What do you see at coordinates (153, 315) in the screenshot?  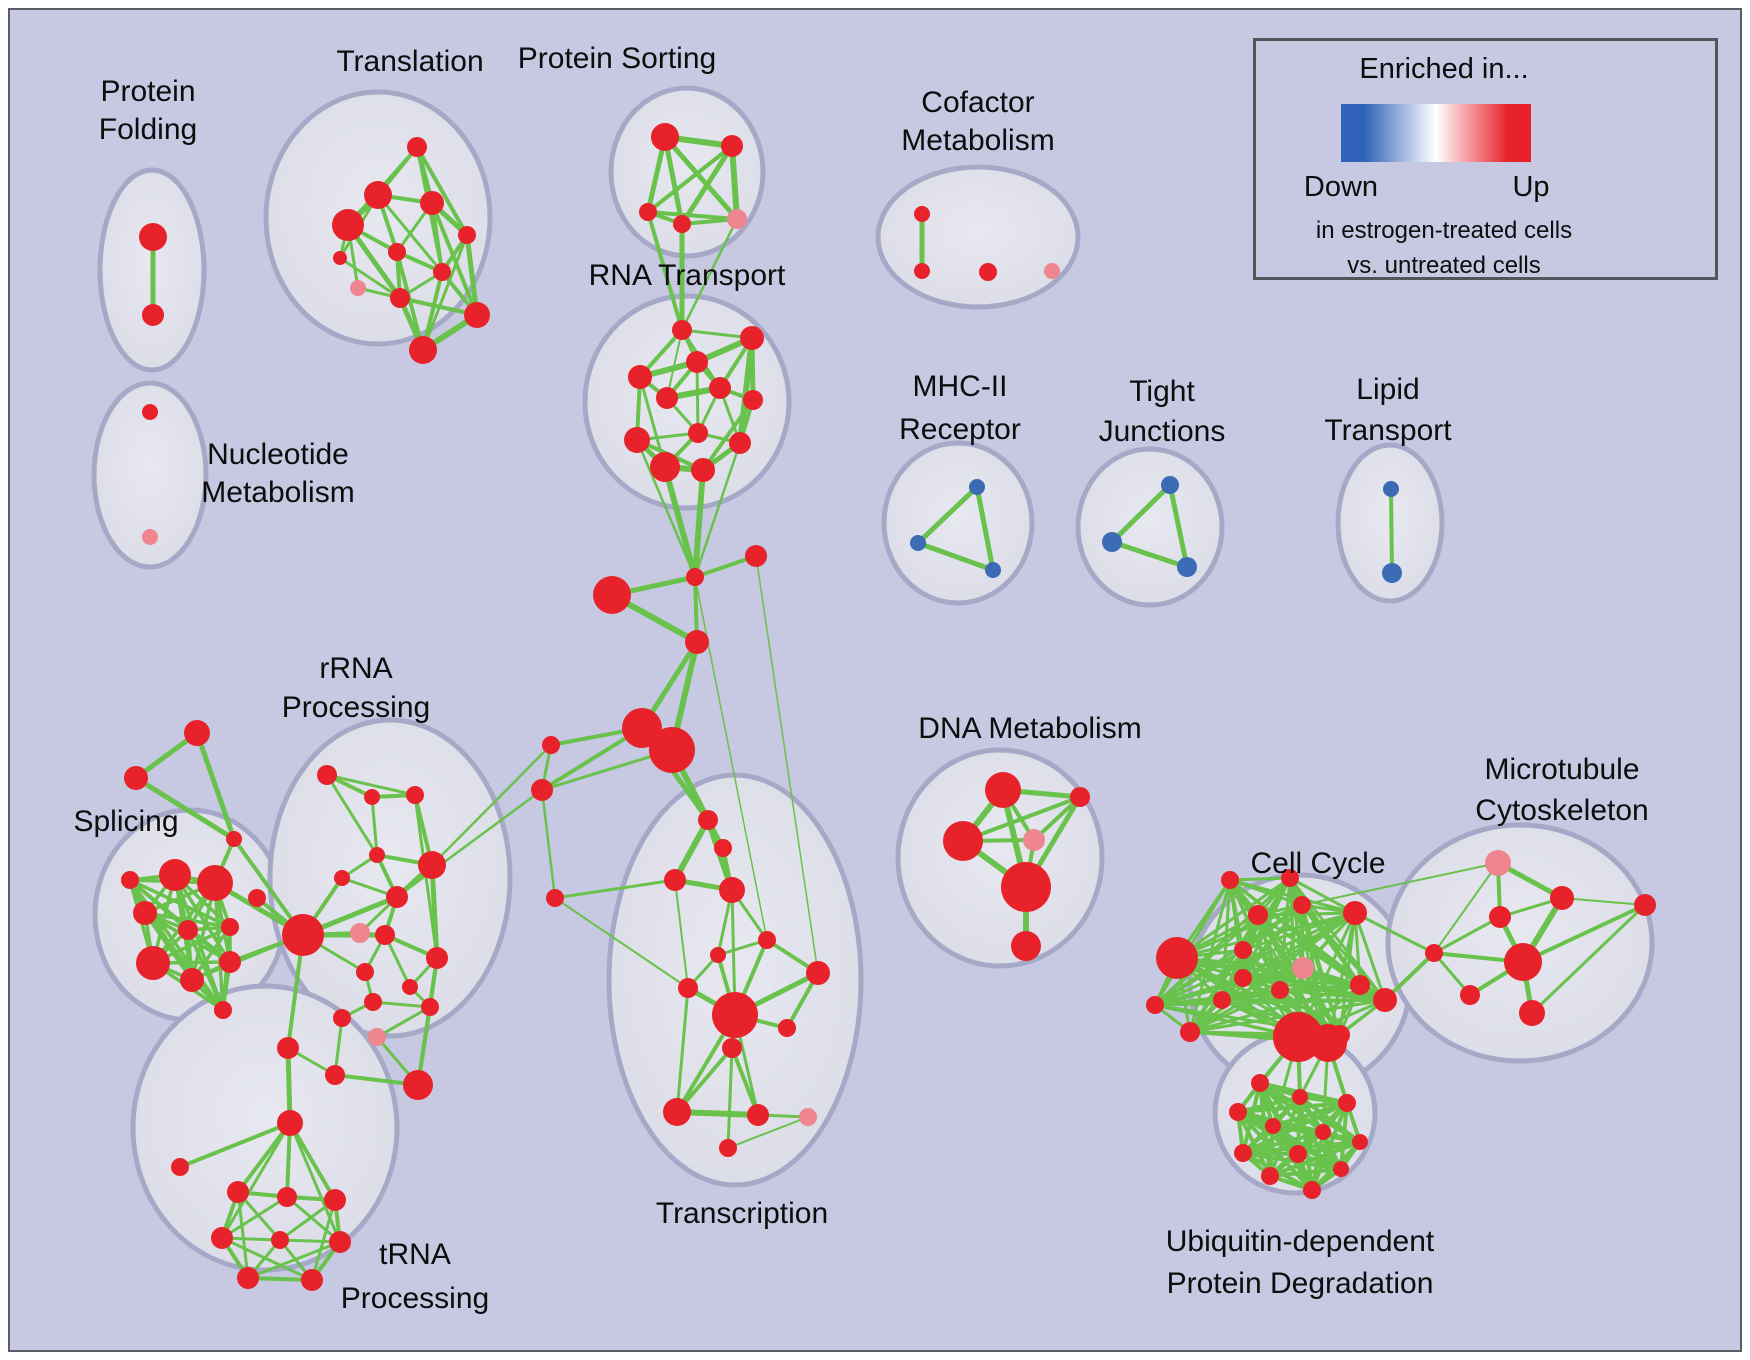 I see `gene-set-node-protein-folding` at bounding box center [153, 315].